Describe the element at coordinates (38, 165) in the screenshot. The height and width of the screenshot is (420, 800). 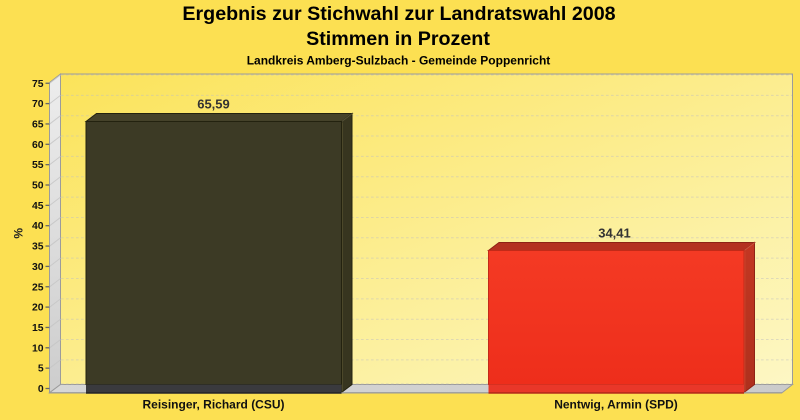
I see `svg-text: 55` at that location.